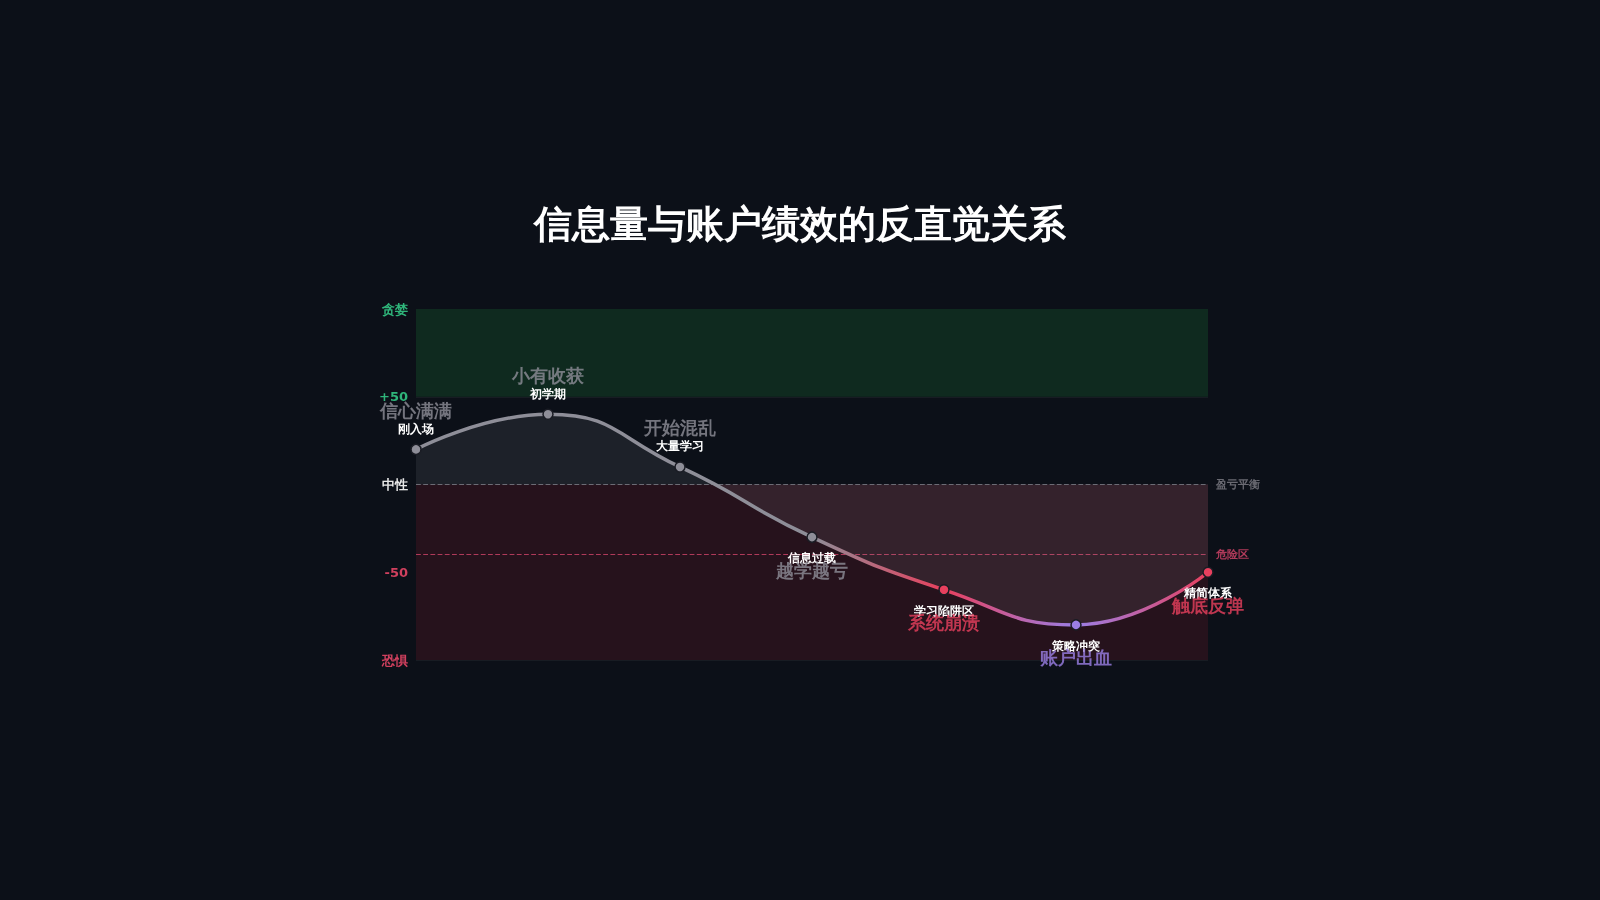  Describe the element at coordinates (1237, 484) in the screenshot. I see `ref-line-label: 盈亏平衡` at that location.